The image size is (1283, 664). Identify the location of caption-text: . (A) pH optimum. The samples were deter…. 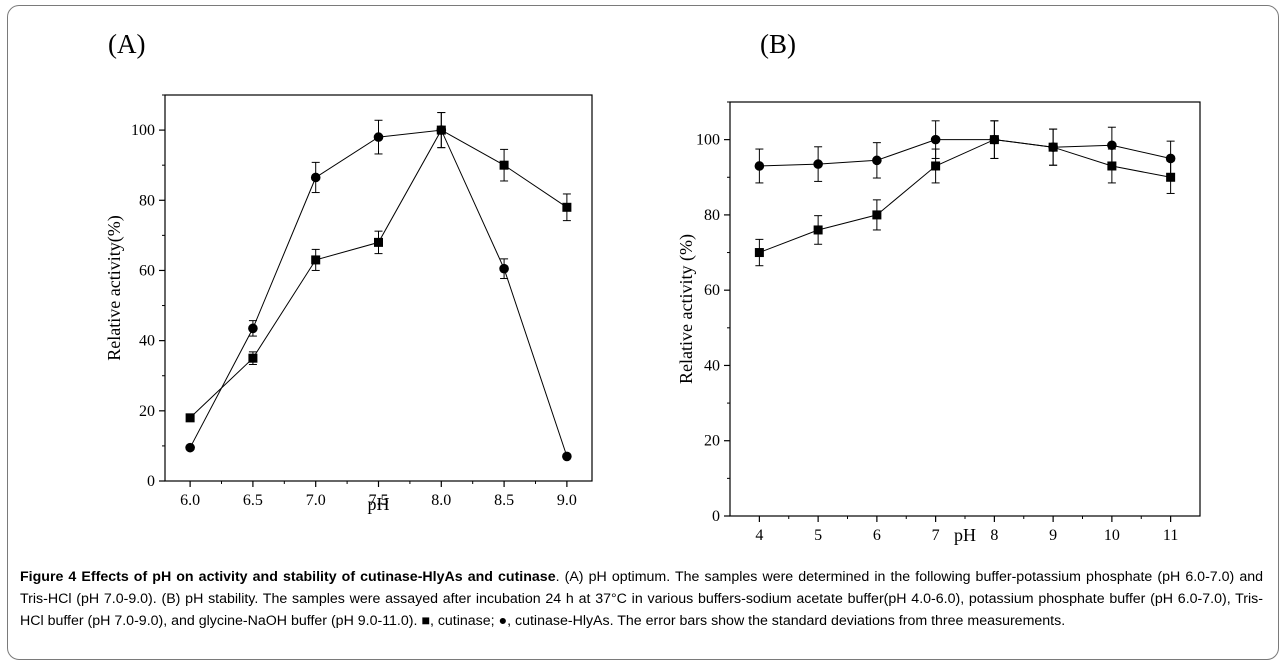
(641, 599).